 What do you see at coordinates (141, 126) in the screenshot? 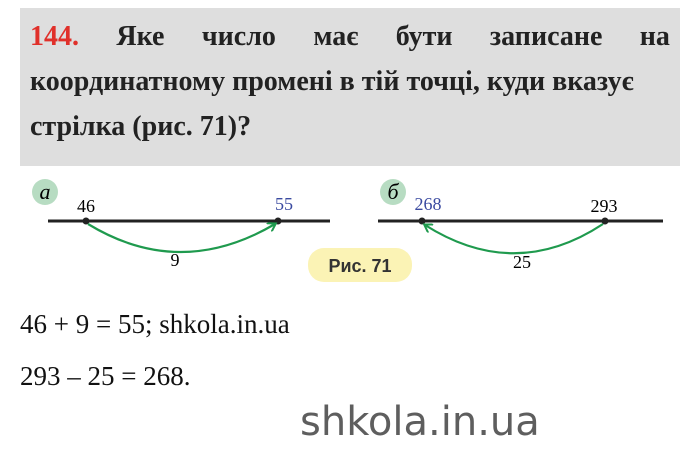
I see `task-line-3: стрілка (рис. 71)?` at bounding box center [141, 126].